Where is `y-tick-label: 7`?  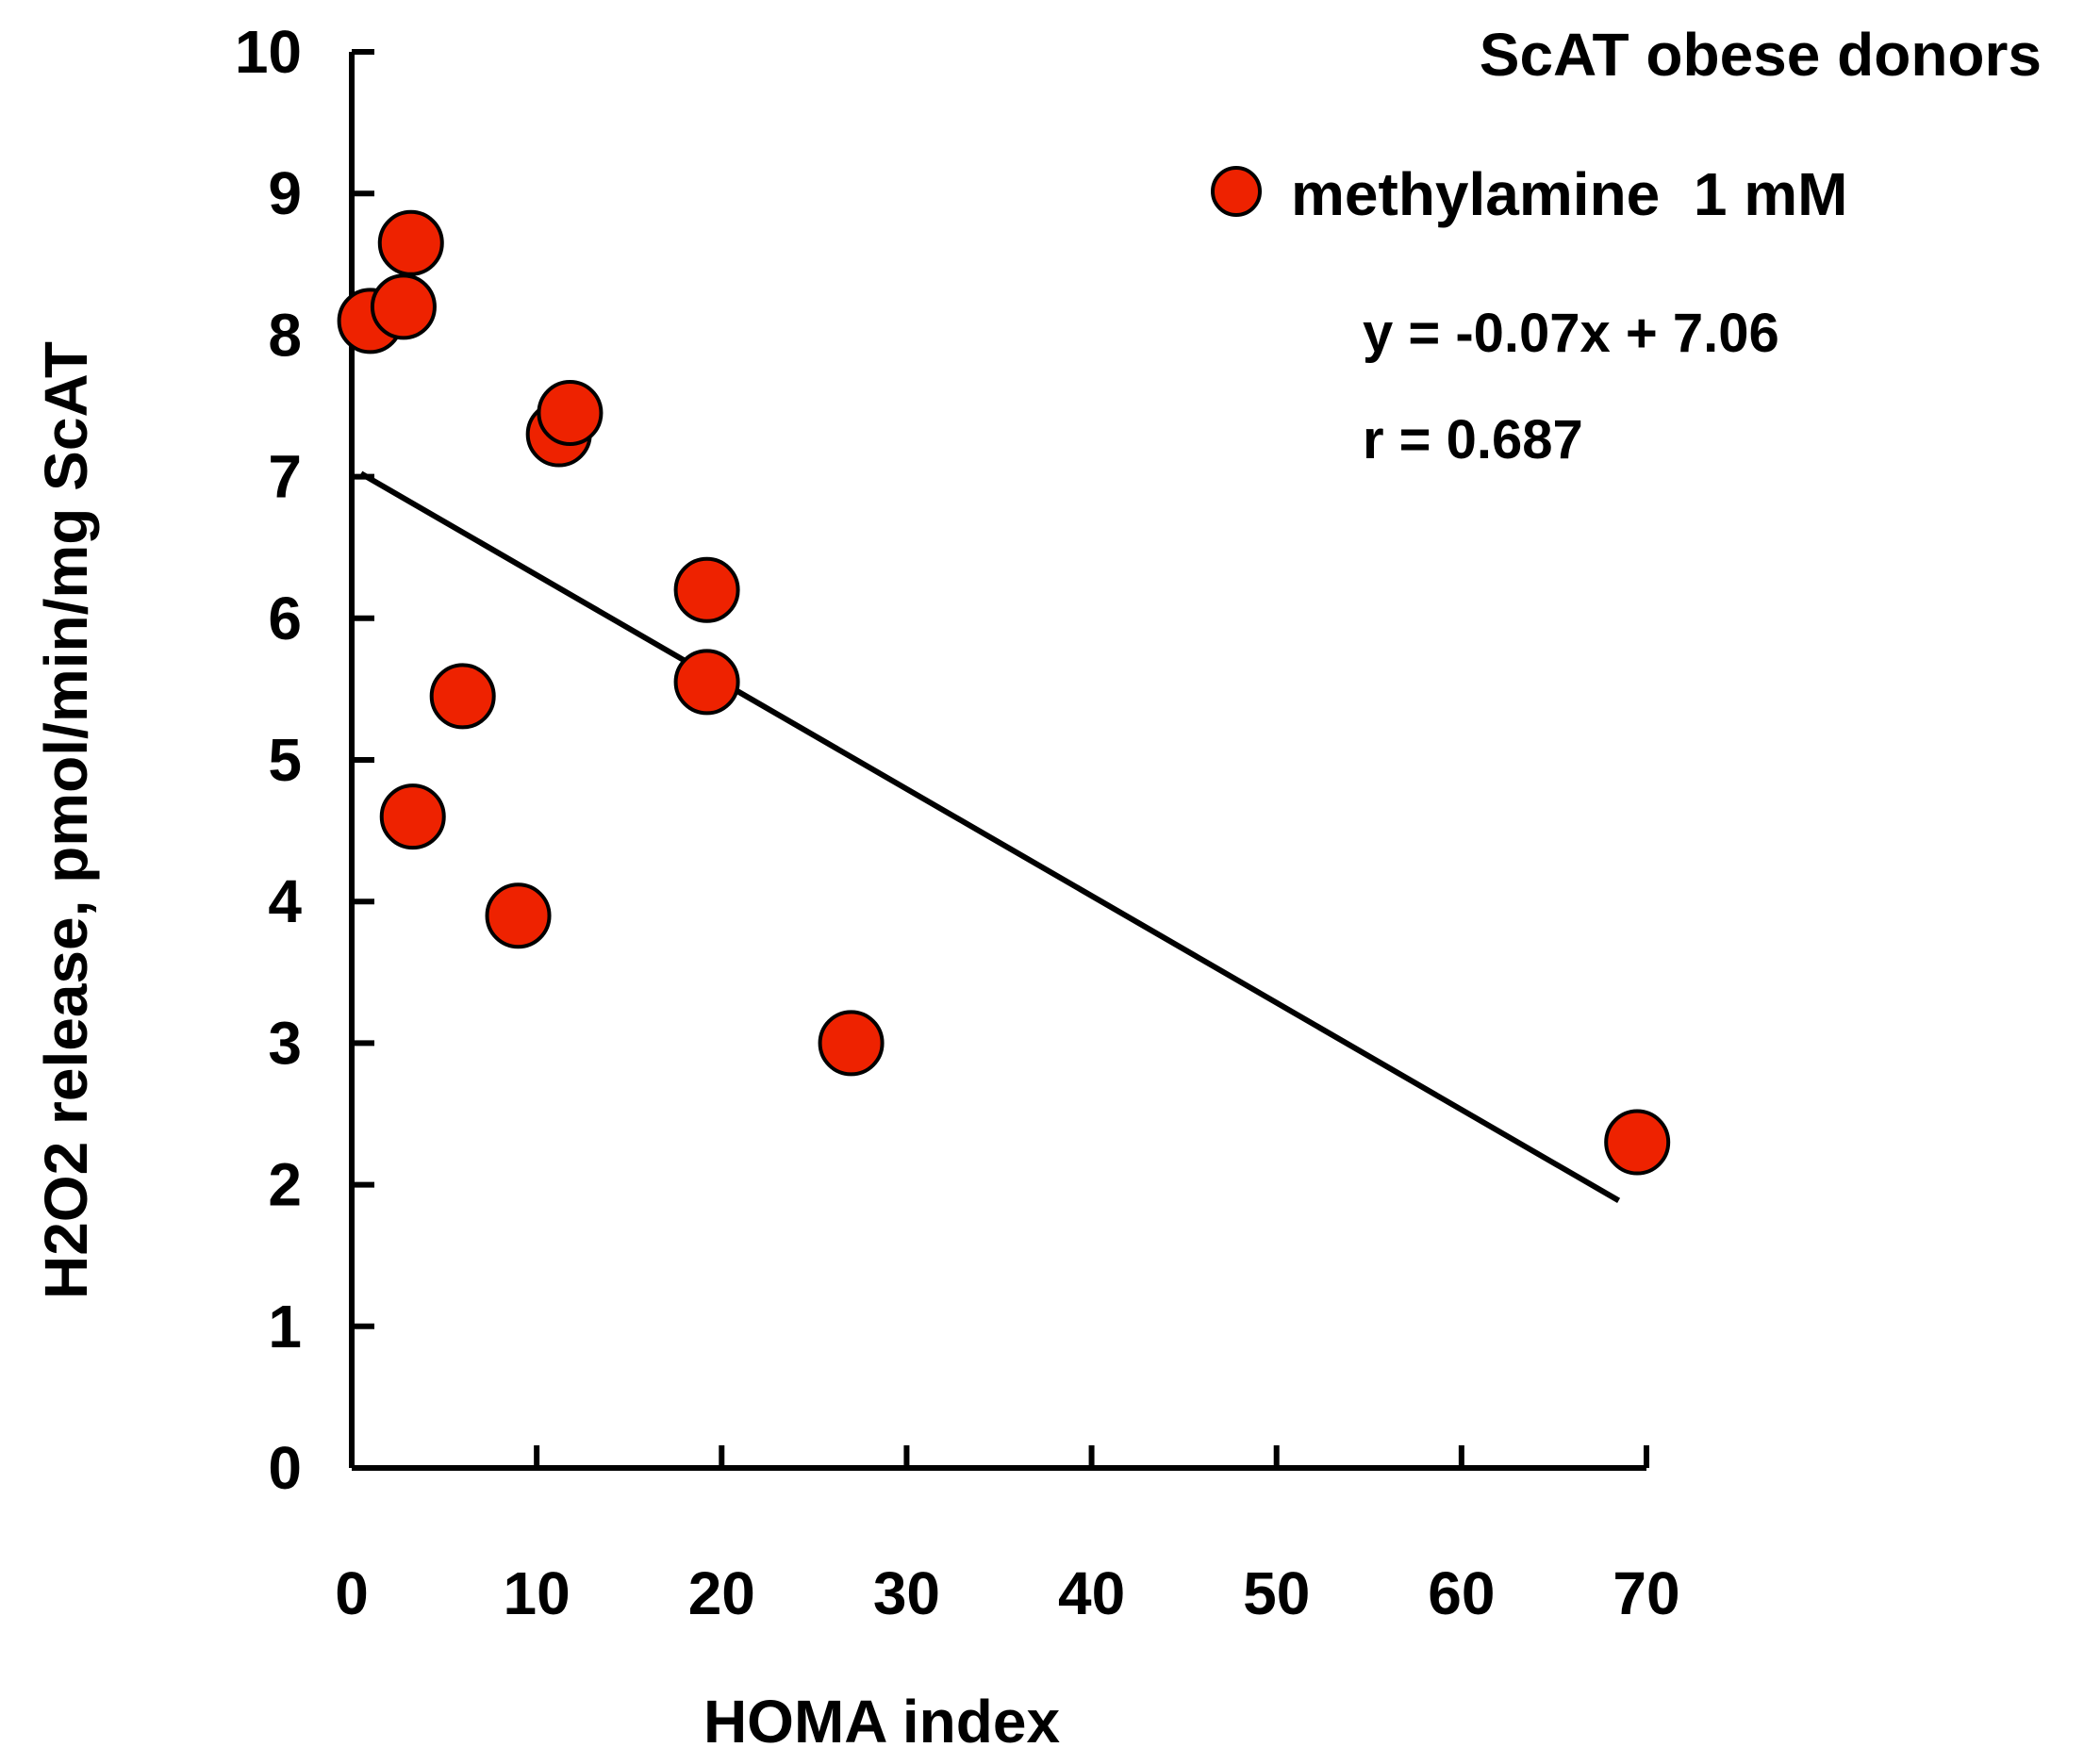
y-tick-label: 7 is located at coordinates (285, 477).